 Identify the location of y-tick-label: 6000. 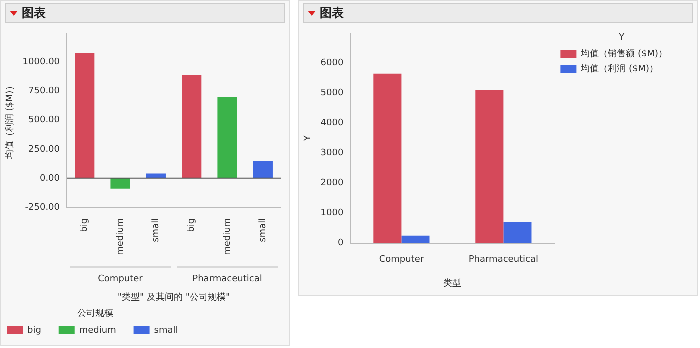
(332, 63).